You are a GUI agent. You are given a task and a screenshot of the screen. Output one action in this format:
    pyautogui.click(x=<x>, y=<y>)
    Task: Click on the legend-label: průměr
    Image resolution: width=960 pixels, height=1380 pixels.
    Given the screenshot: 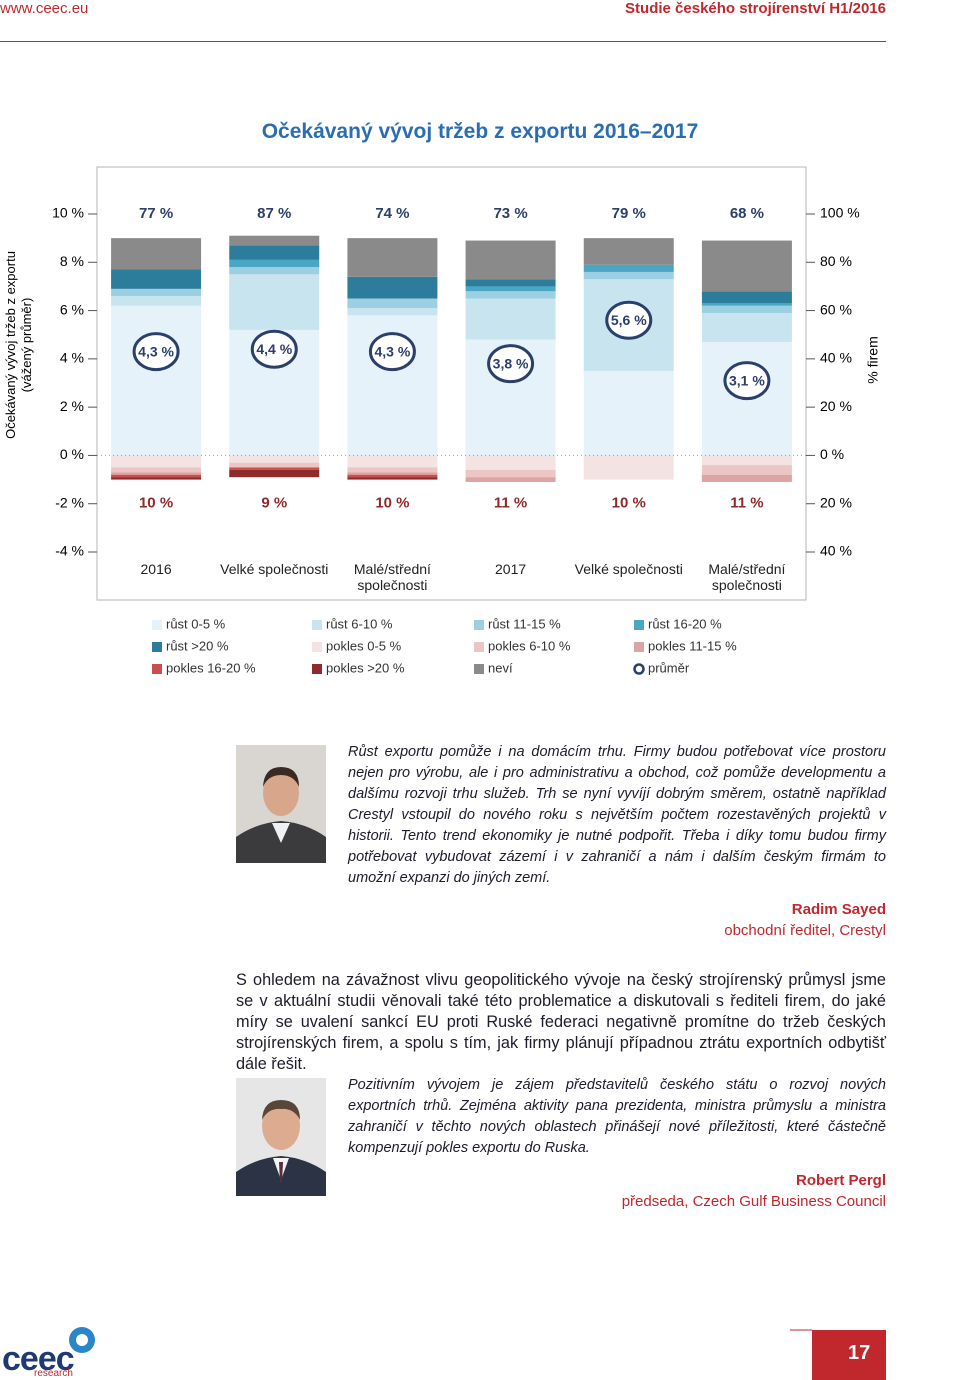 What is the action you would take?
    pyautogui.click(x=669, y=667)
    